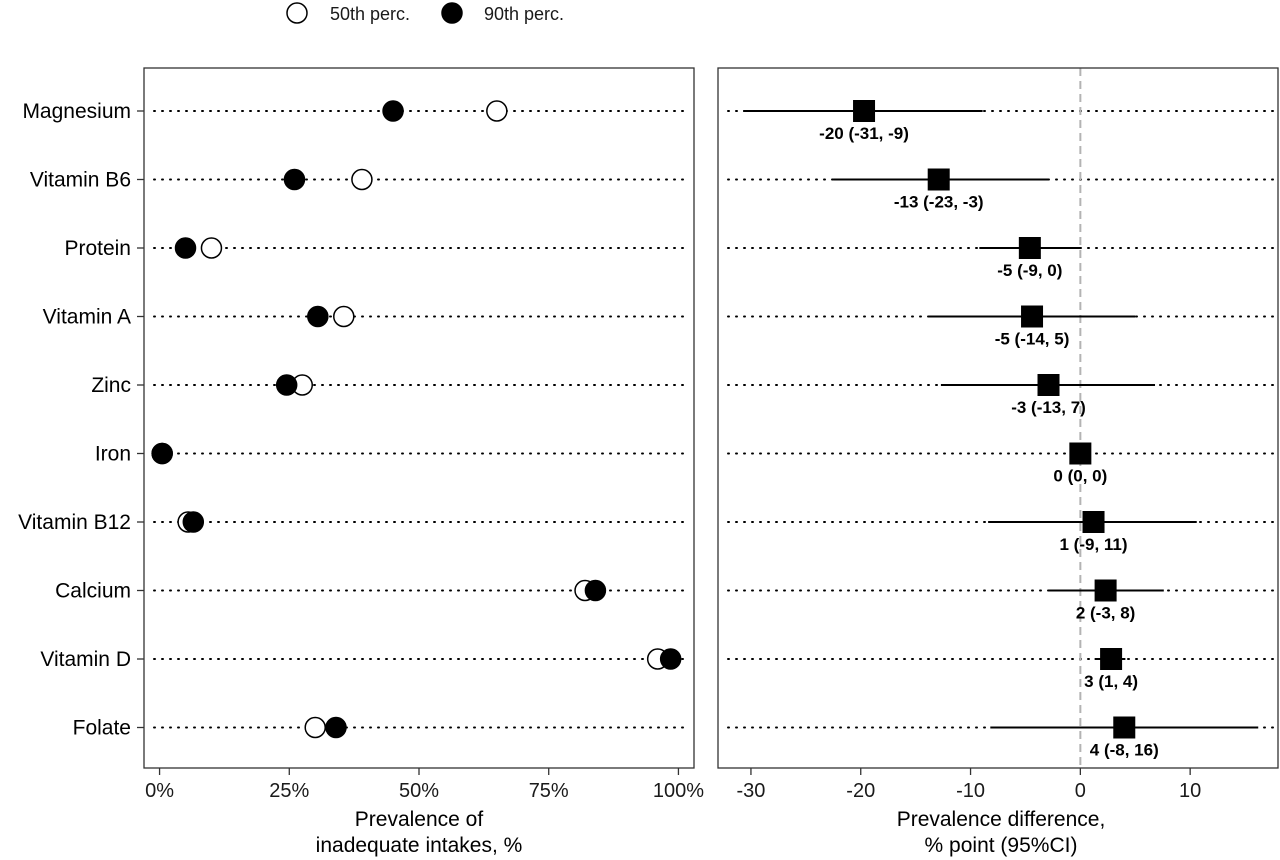  What do you see at coordinates (419, 819) in the screenshot?
I see `left-x-axis-title-line1: Prevalence of` at bounding box center [419, 819].